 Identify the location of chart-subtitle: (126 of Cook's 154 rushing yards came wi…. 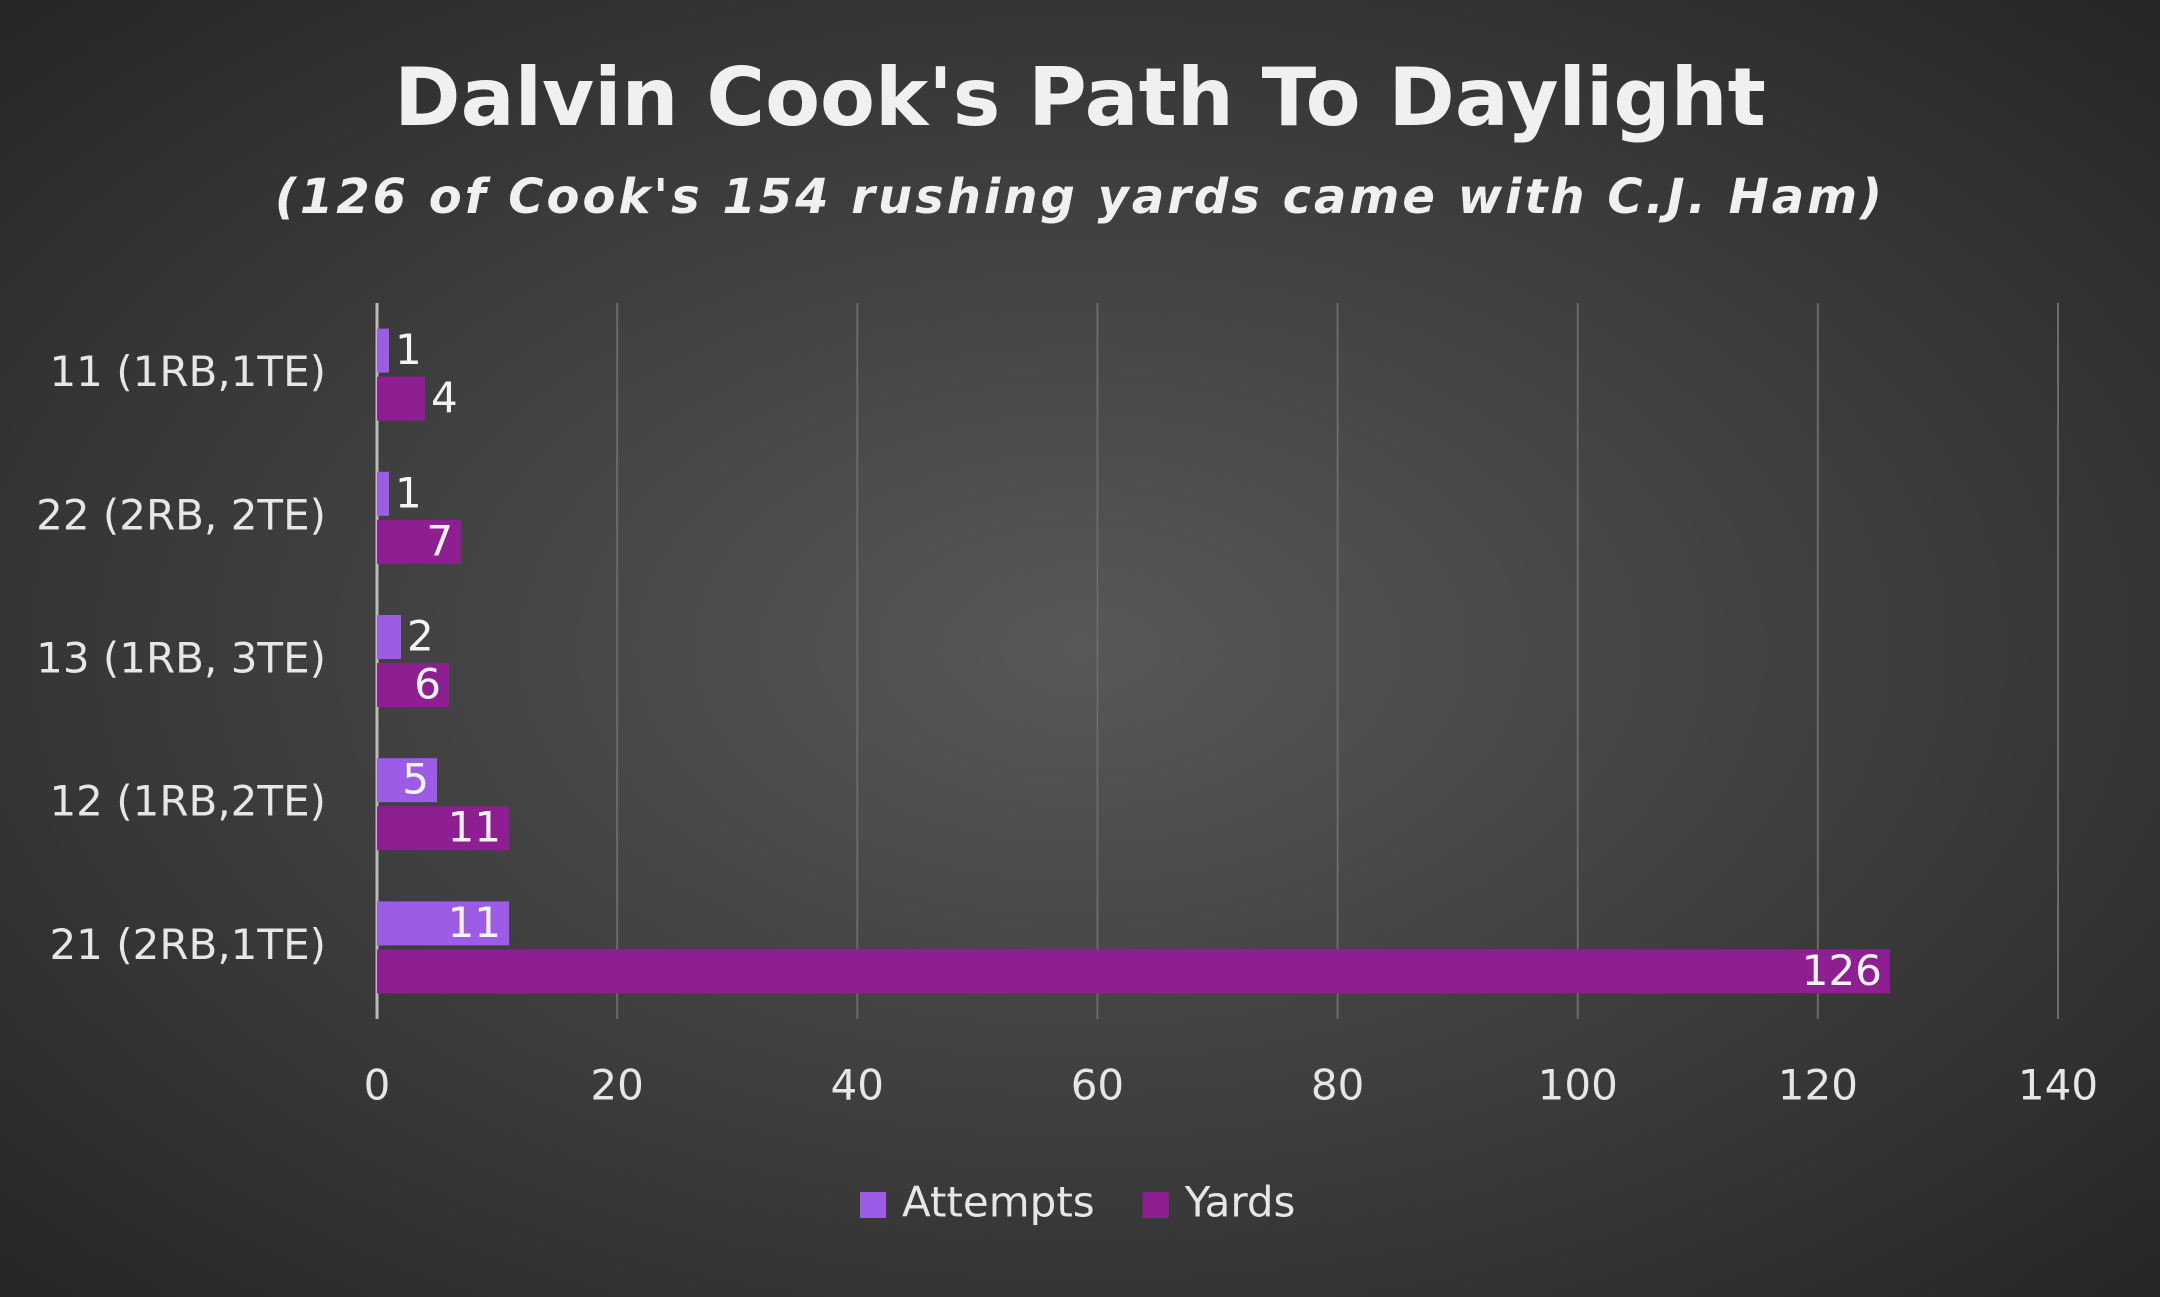
(1080, 197).